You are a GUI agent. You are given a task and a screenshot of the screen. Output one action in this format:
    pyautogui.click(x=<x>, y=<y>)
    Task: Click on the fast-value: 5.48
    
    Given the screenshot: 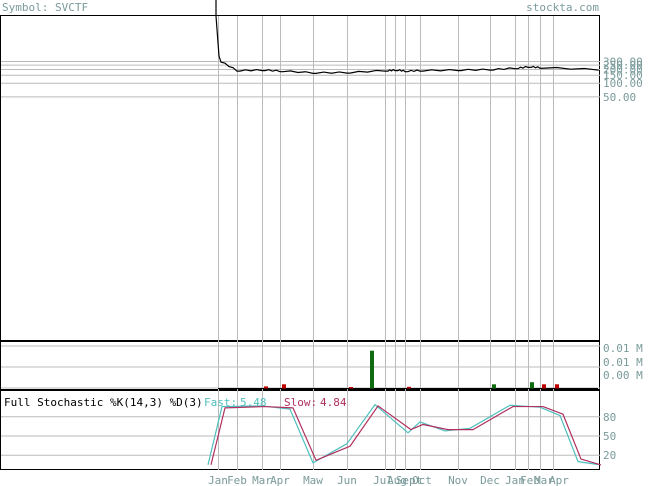 What is the action you would take?
    pyautogui.click(x=253, y=402)
    